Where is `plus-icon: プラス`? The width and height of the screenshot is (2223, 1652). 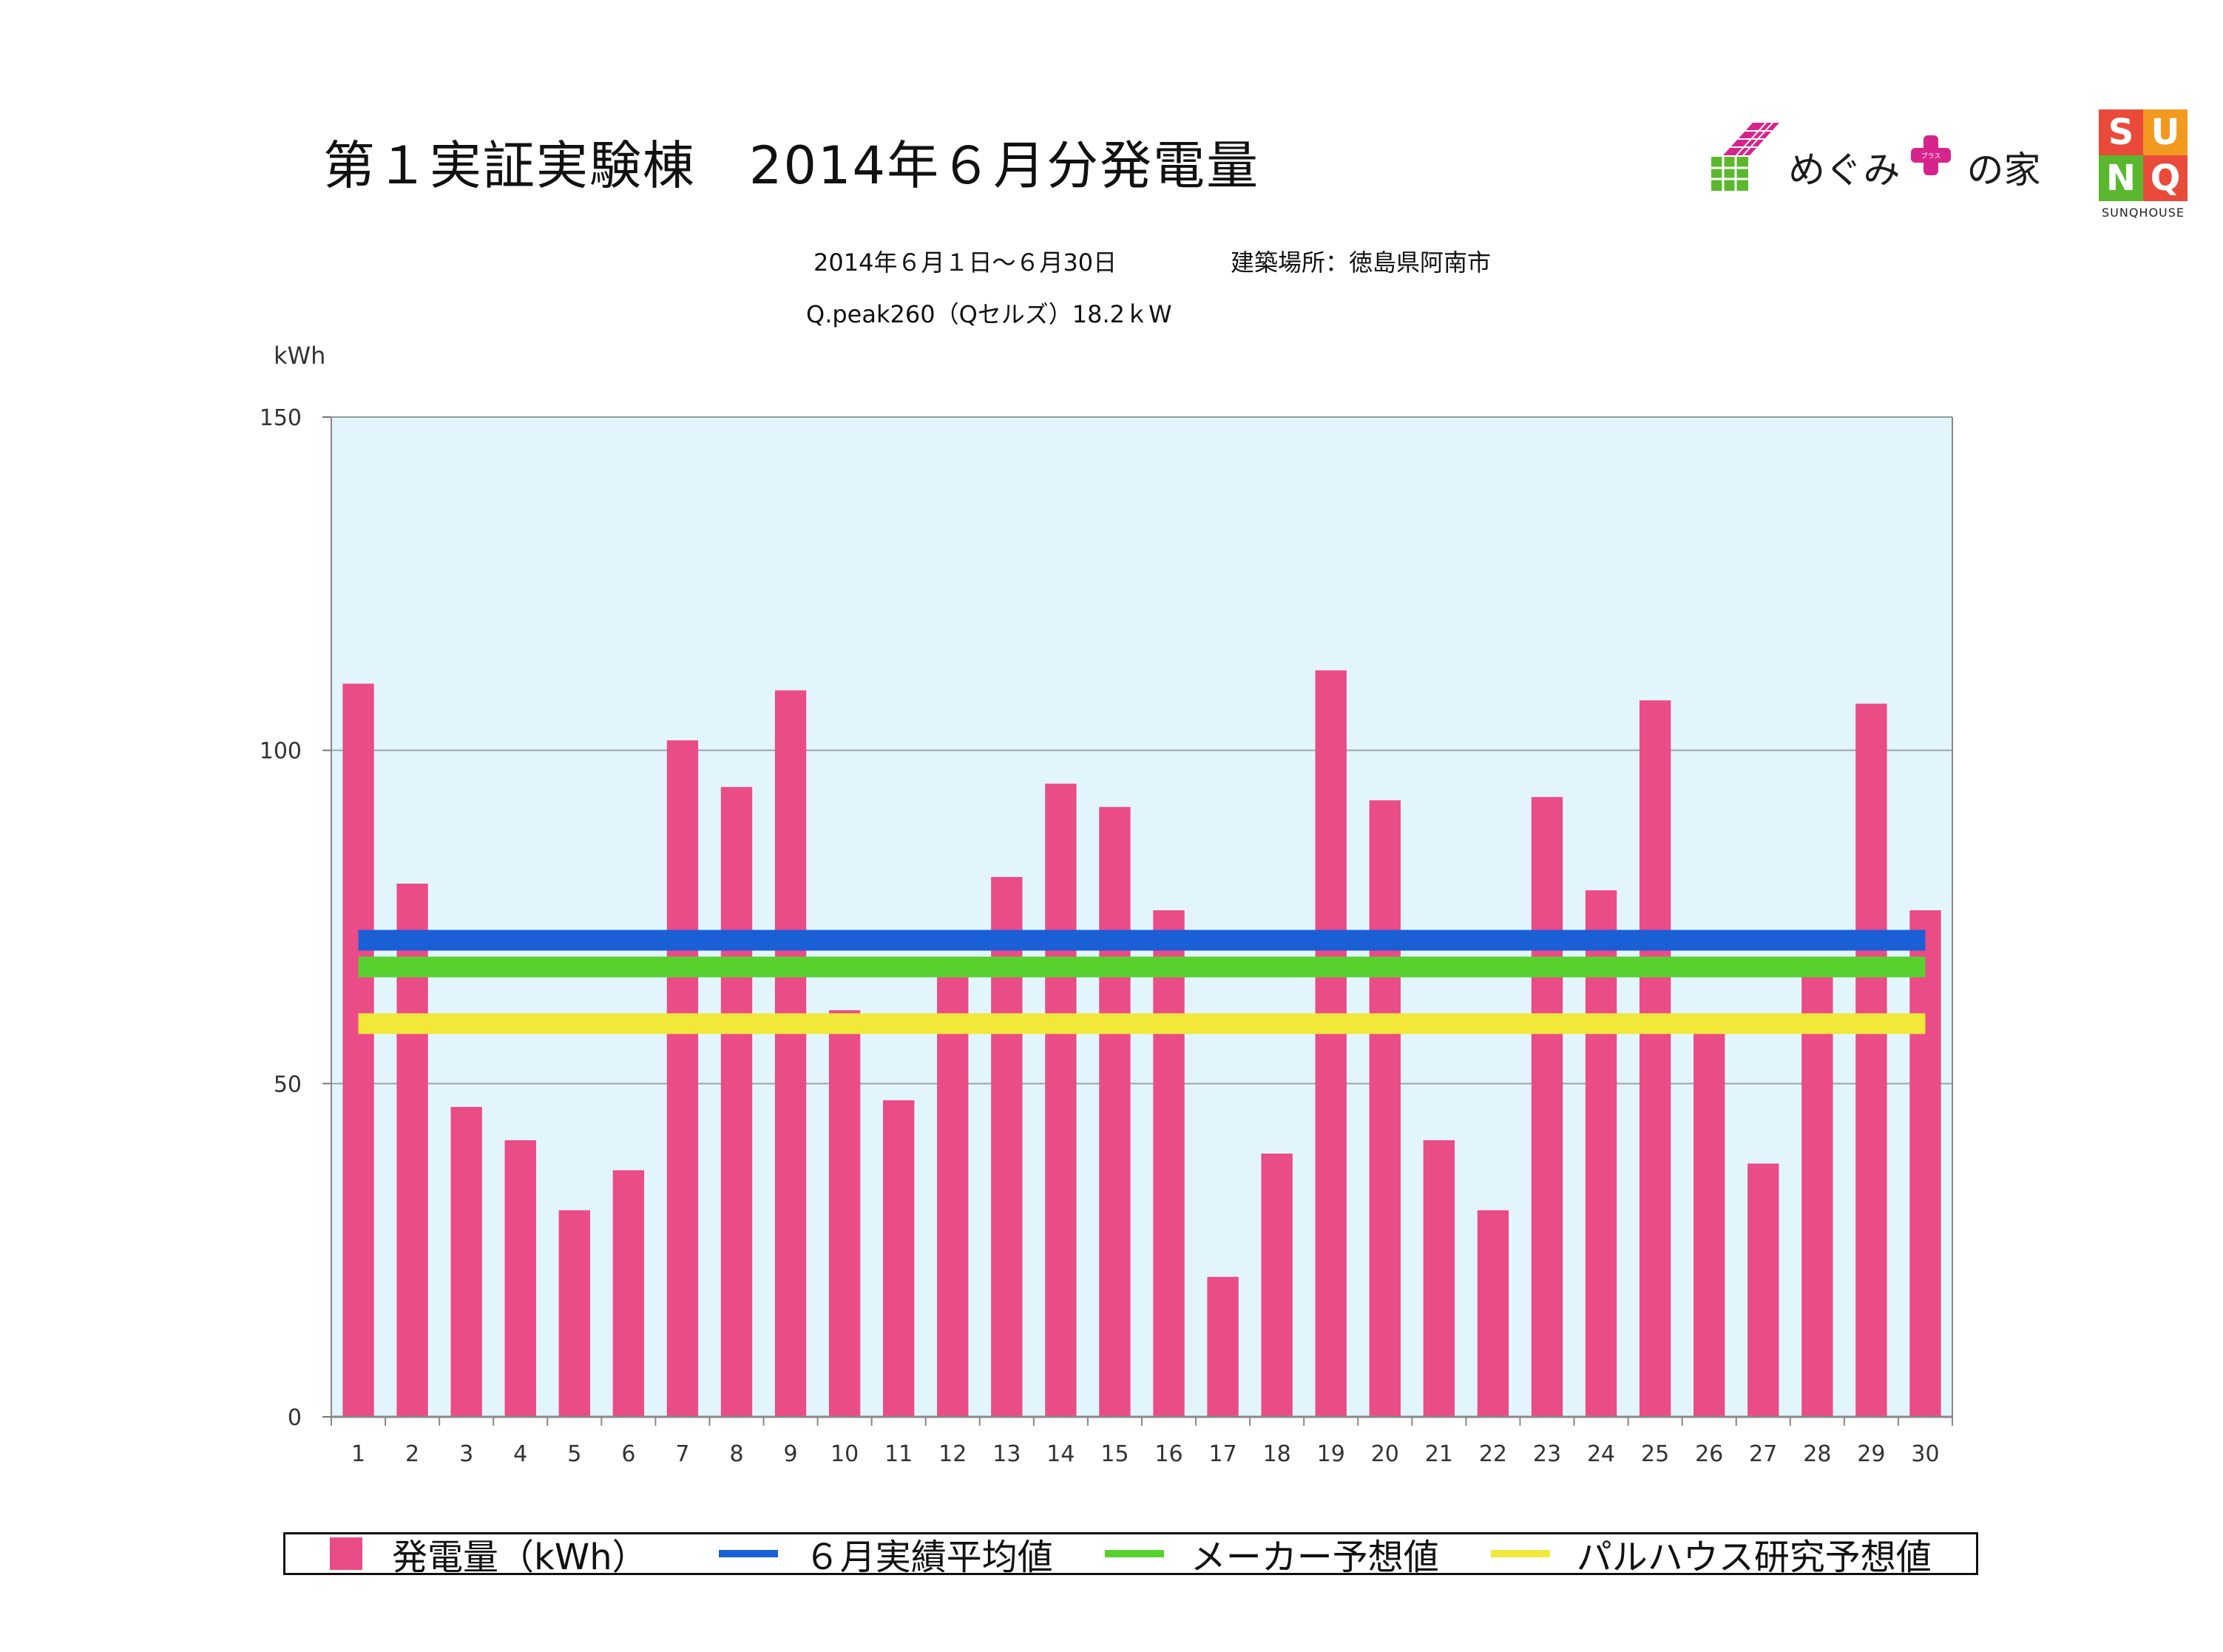 plus-icon: プラス is located at coordinates (1931, 155).